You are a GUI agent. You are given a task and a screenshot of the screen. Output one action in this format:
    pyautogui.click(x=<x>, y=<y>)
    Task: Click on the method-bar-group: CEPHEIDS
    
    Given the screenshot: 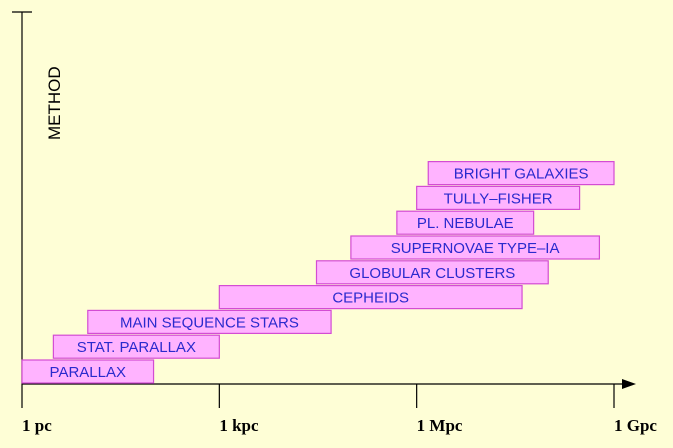 What is the action you would take?
    pyautogui.click(x=370, y=297)
    